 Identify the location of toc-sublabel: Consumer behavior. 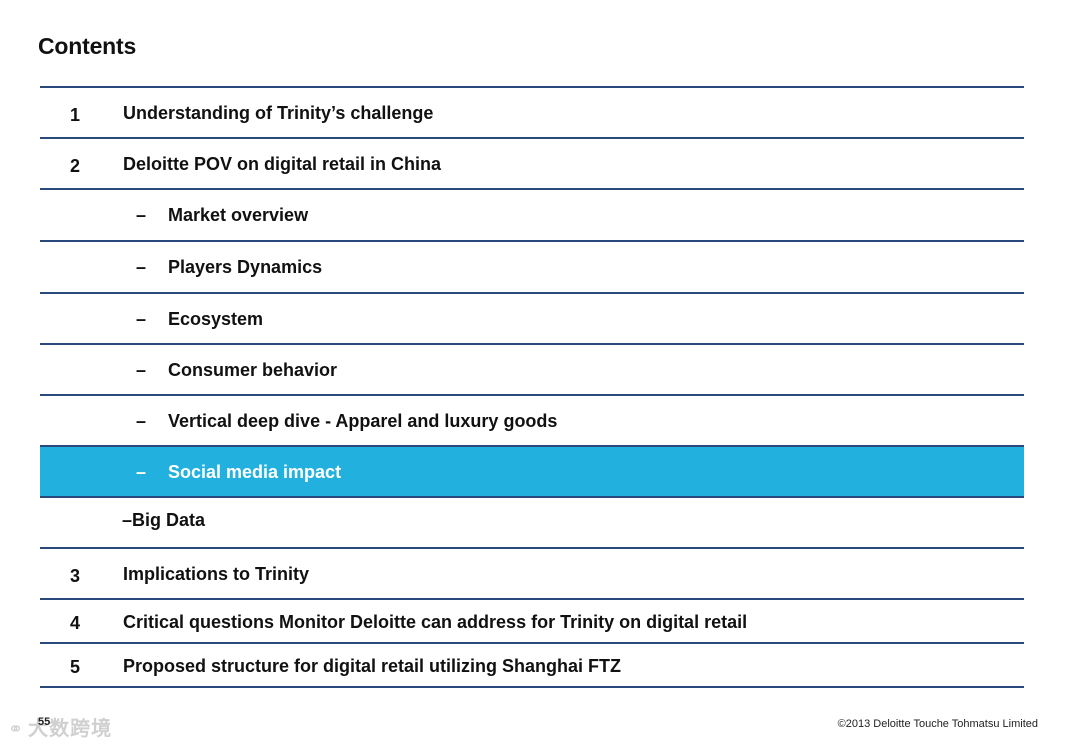
(253, 370).